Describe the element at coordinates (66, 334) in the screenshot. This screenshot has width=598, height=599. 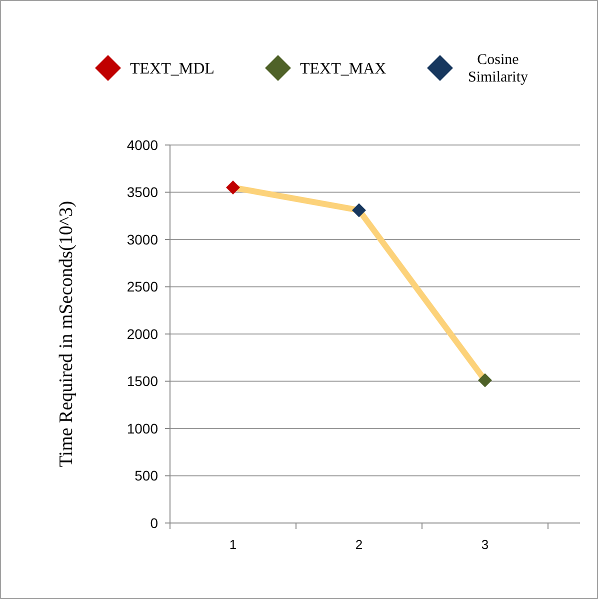
I see `y-axis-title: Time Required in mSeconds(10^3)` at that location.